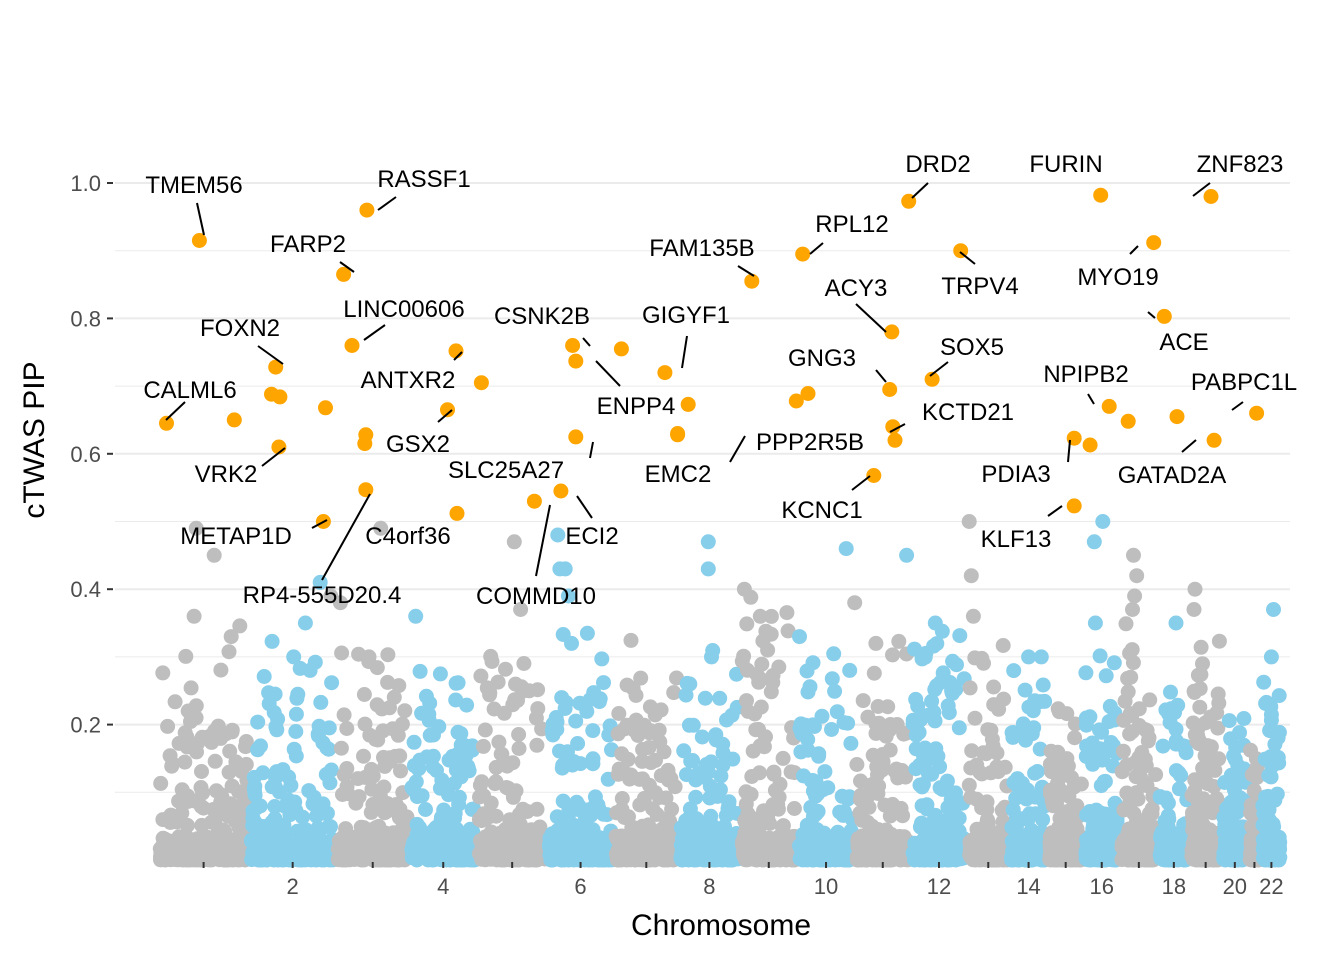  I want to click on gene-label: EMC2, so click(678, 474).